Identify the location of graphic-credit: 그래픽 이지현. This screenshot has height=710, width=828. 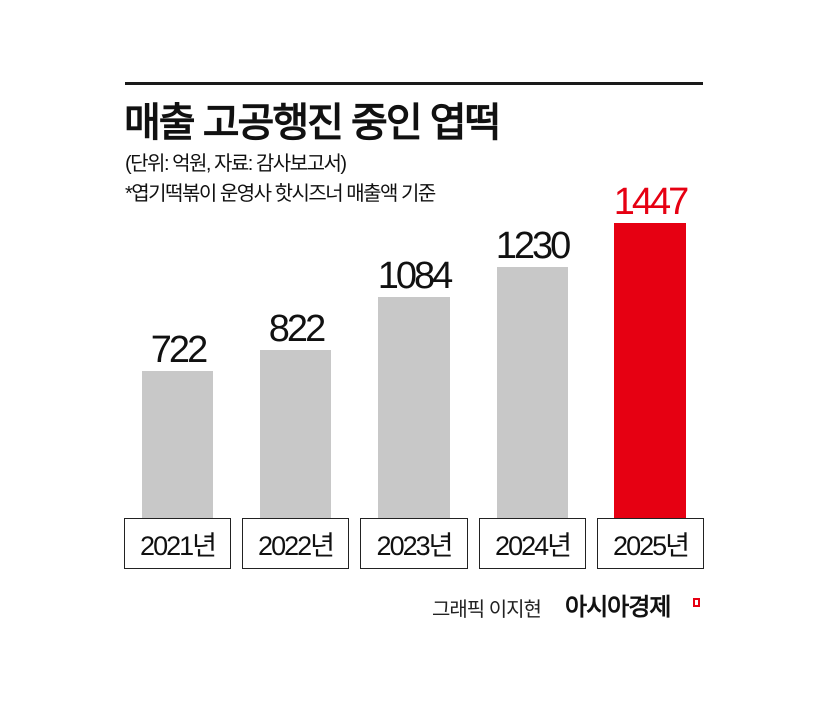
(487, 610).